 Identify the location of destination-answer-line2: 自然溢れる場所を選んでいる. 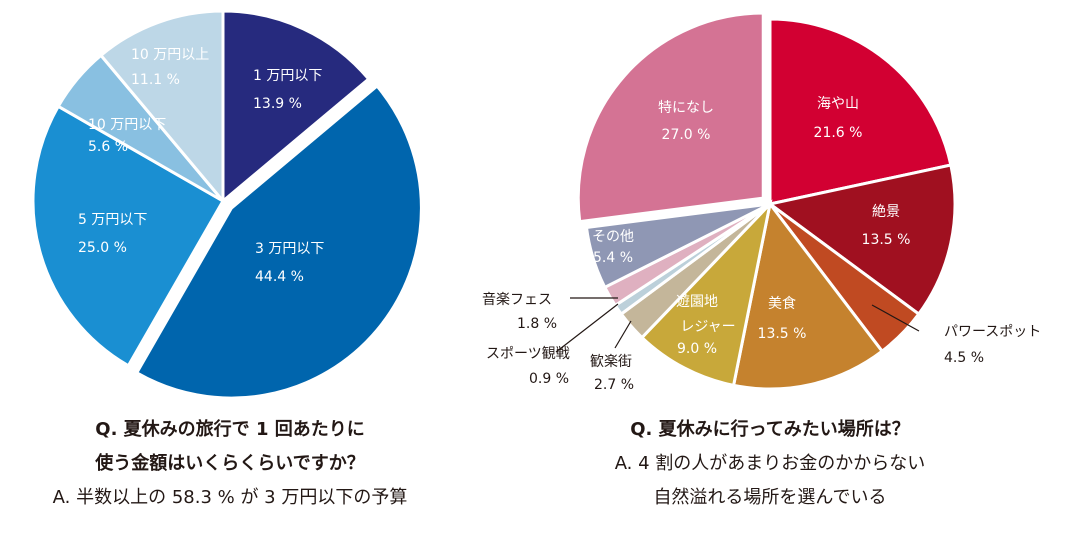
(770, 497).